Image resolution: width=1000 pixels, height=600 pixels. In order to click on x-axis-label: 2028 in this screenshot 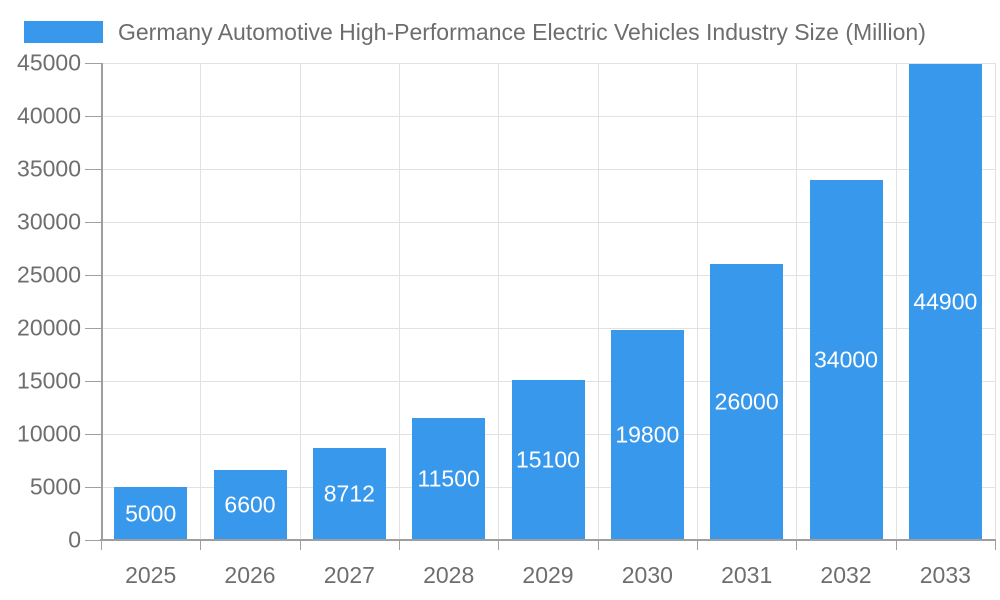, I will do `click(449, 575)`.